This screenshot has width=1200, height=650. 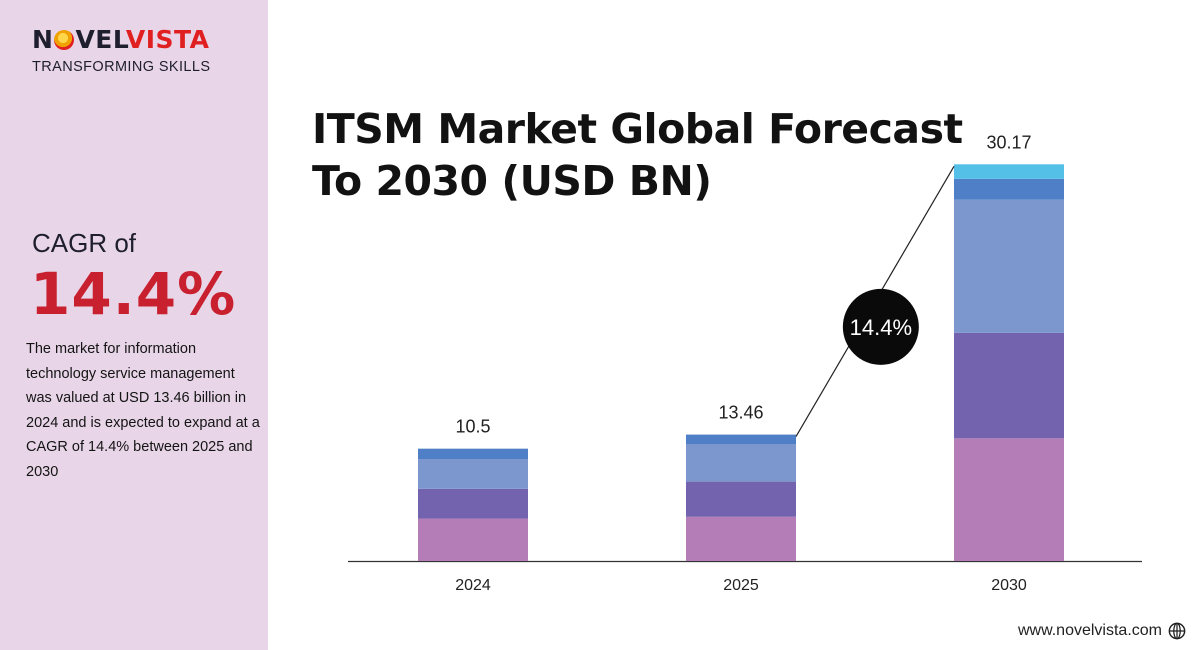 I want to click on growth-badge-circle, so click(x=880, y=326).